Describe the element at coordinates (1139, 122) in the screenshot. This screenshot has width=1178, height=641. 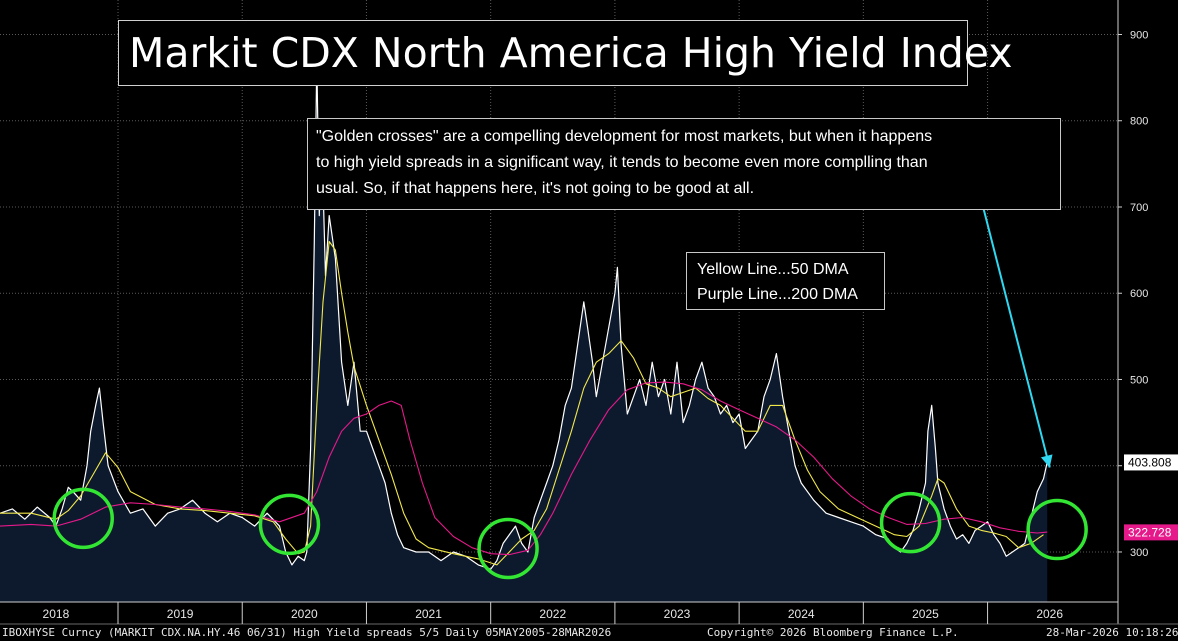
I see `y-tick-label-800: 800` at that location.